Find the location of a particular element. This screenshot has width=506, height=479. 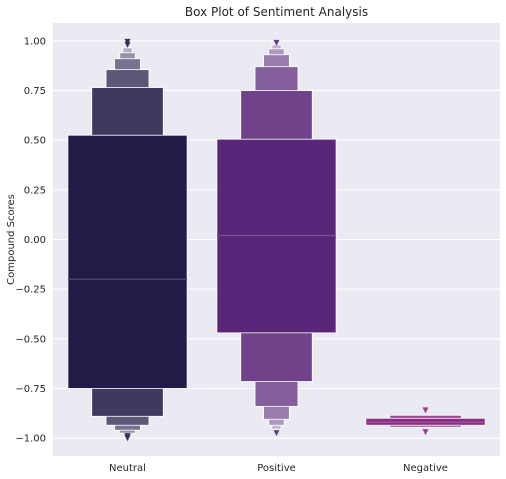

y-axis-label: Compound Scores is located at coordinates (11, 239).